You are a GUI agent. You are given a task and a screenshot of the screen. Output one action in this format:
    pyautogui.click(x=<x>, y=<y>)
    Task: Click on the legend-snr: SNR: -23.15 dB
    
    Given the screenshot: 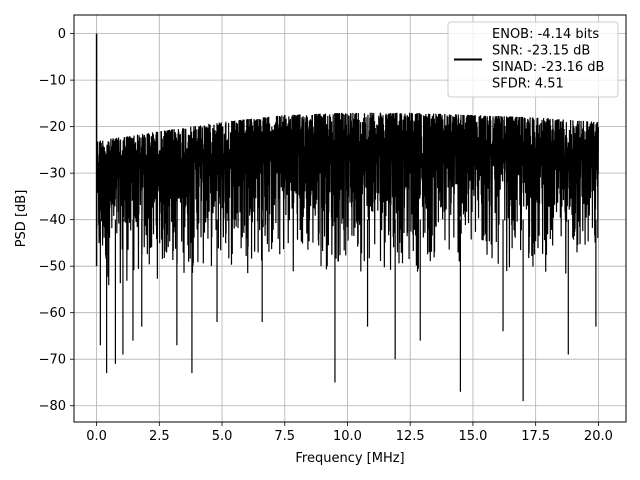 What is the action you would take?
    pyautogui.click(x=541, y=51)
    